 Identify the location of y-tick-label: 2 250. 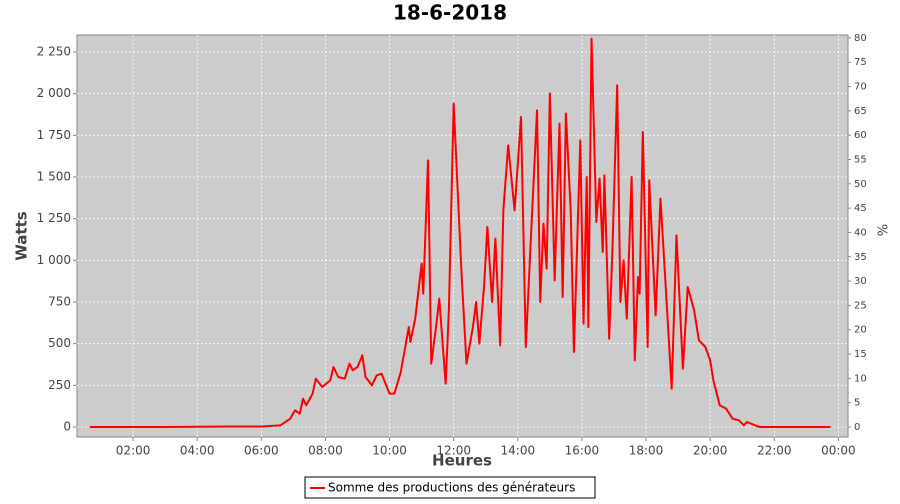
(54, 52).